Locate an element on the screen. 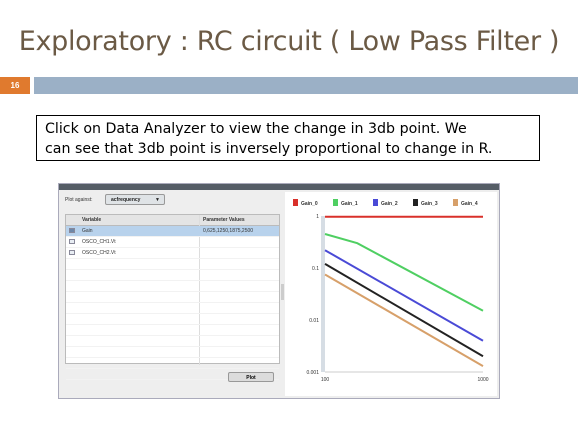 The width and height of the screenshot is (578, 430). row-variable: Gain is located at coordinates (87, 231).